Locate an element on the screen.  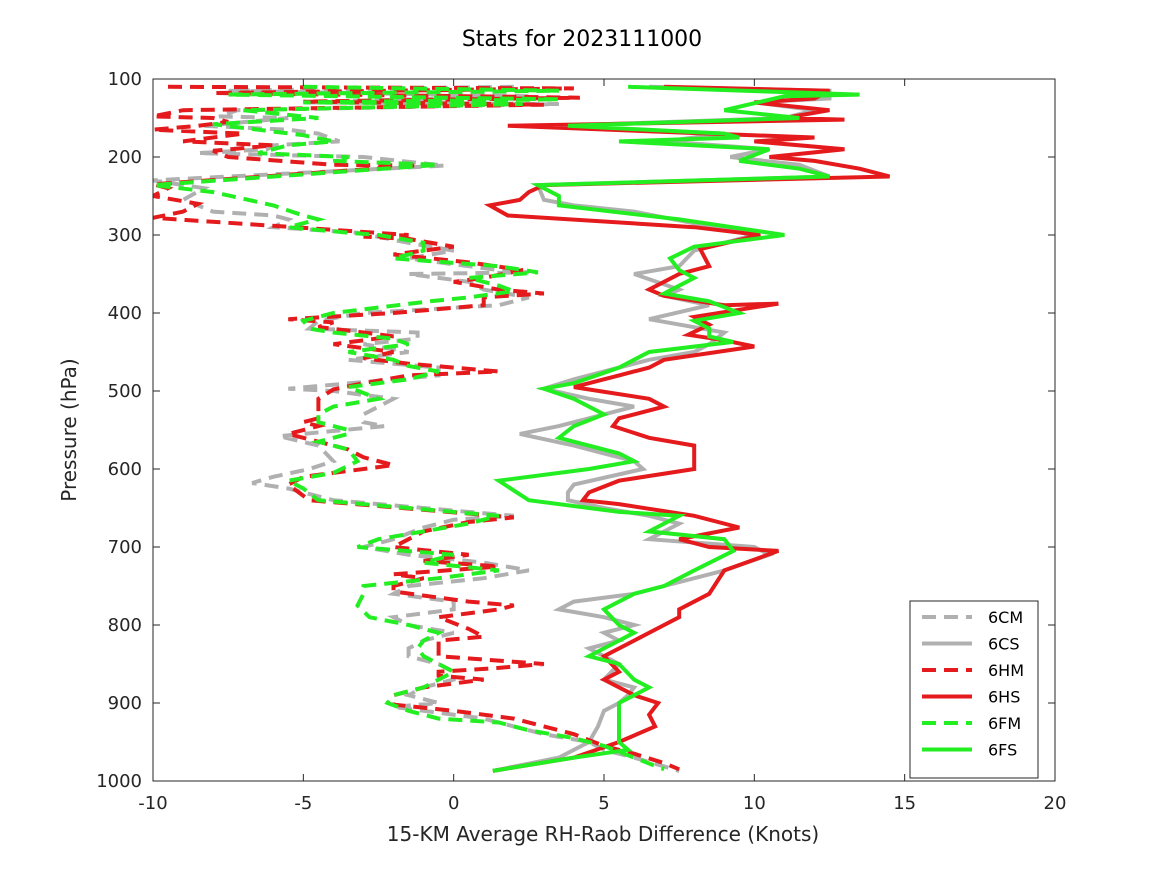
legend: 6CM 6CS 6HM 6HS 6FM 6FS is located at coordinates (974, 689).